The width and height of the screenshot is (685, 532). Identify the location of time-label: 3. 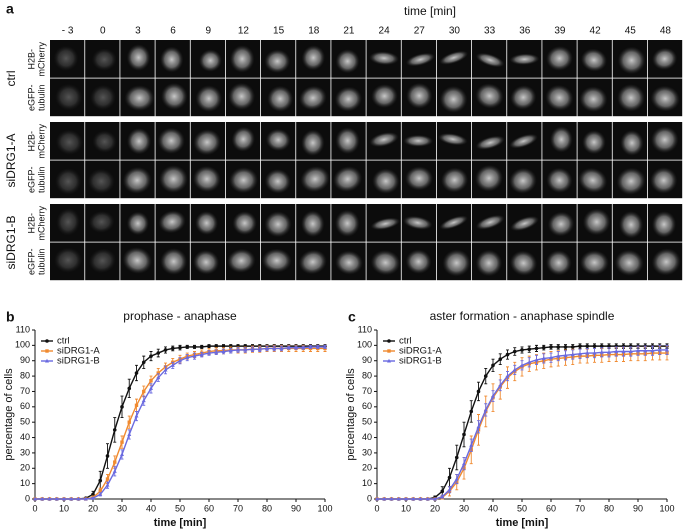
(138, 31).